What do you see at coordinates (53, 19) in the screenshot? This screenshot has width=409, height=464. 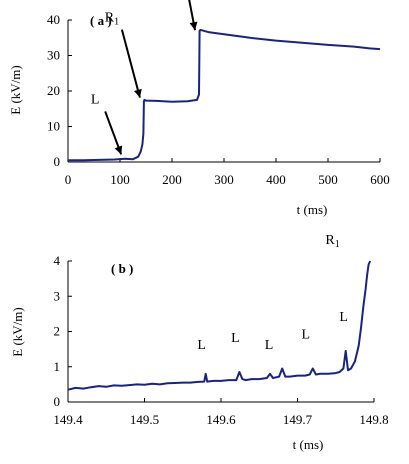 I see `panel-a-y-tick-label: 40` at bounding box center [53, 19].